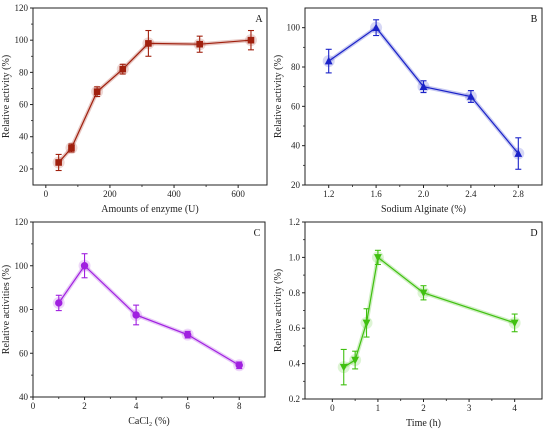 The height and width of the screenshot is (433, 550). I want to click on x-tick-label: 400, so click(174, 194).